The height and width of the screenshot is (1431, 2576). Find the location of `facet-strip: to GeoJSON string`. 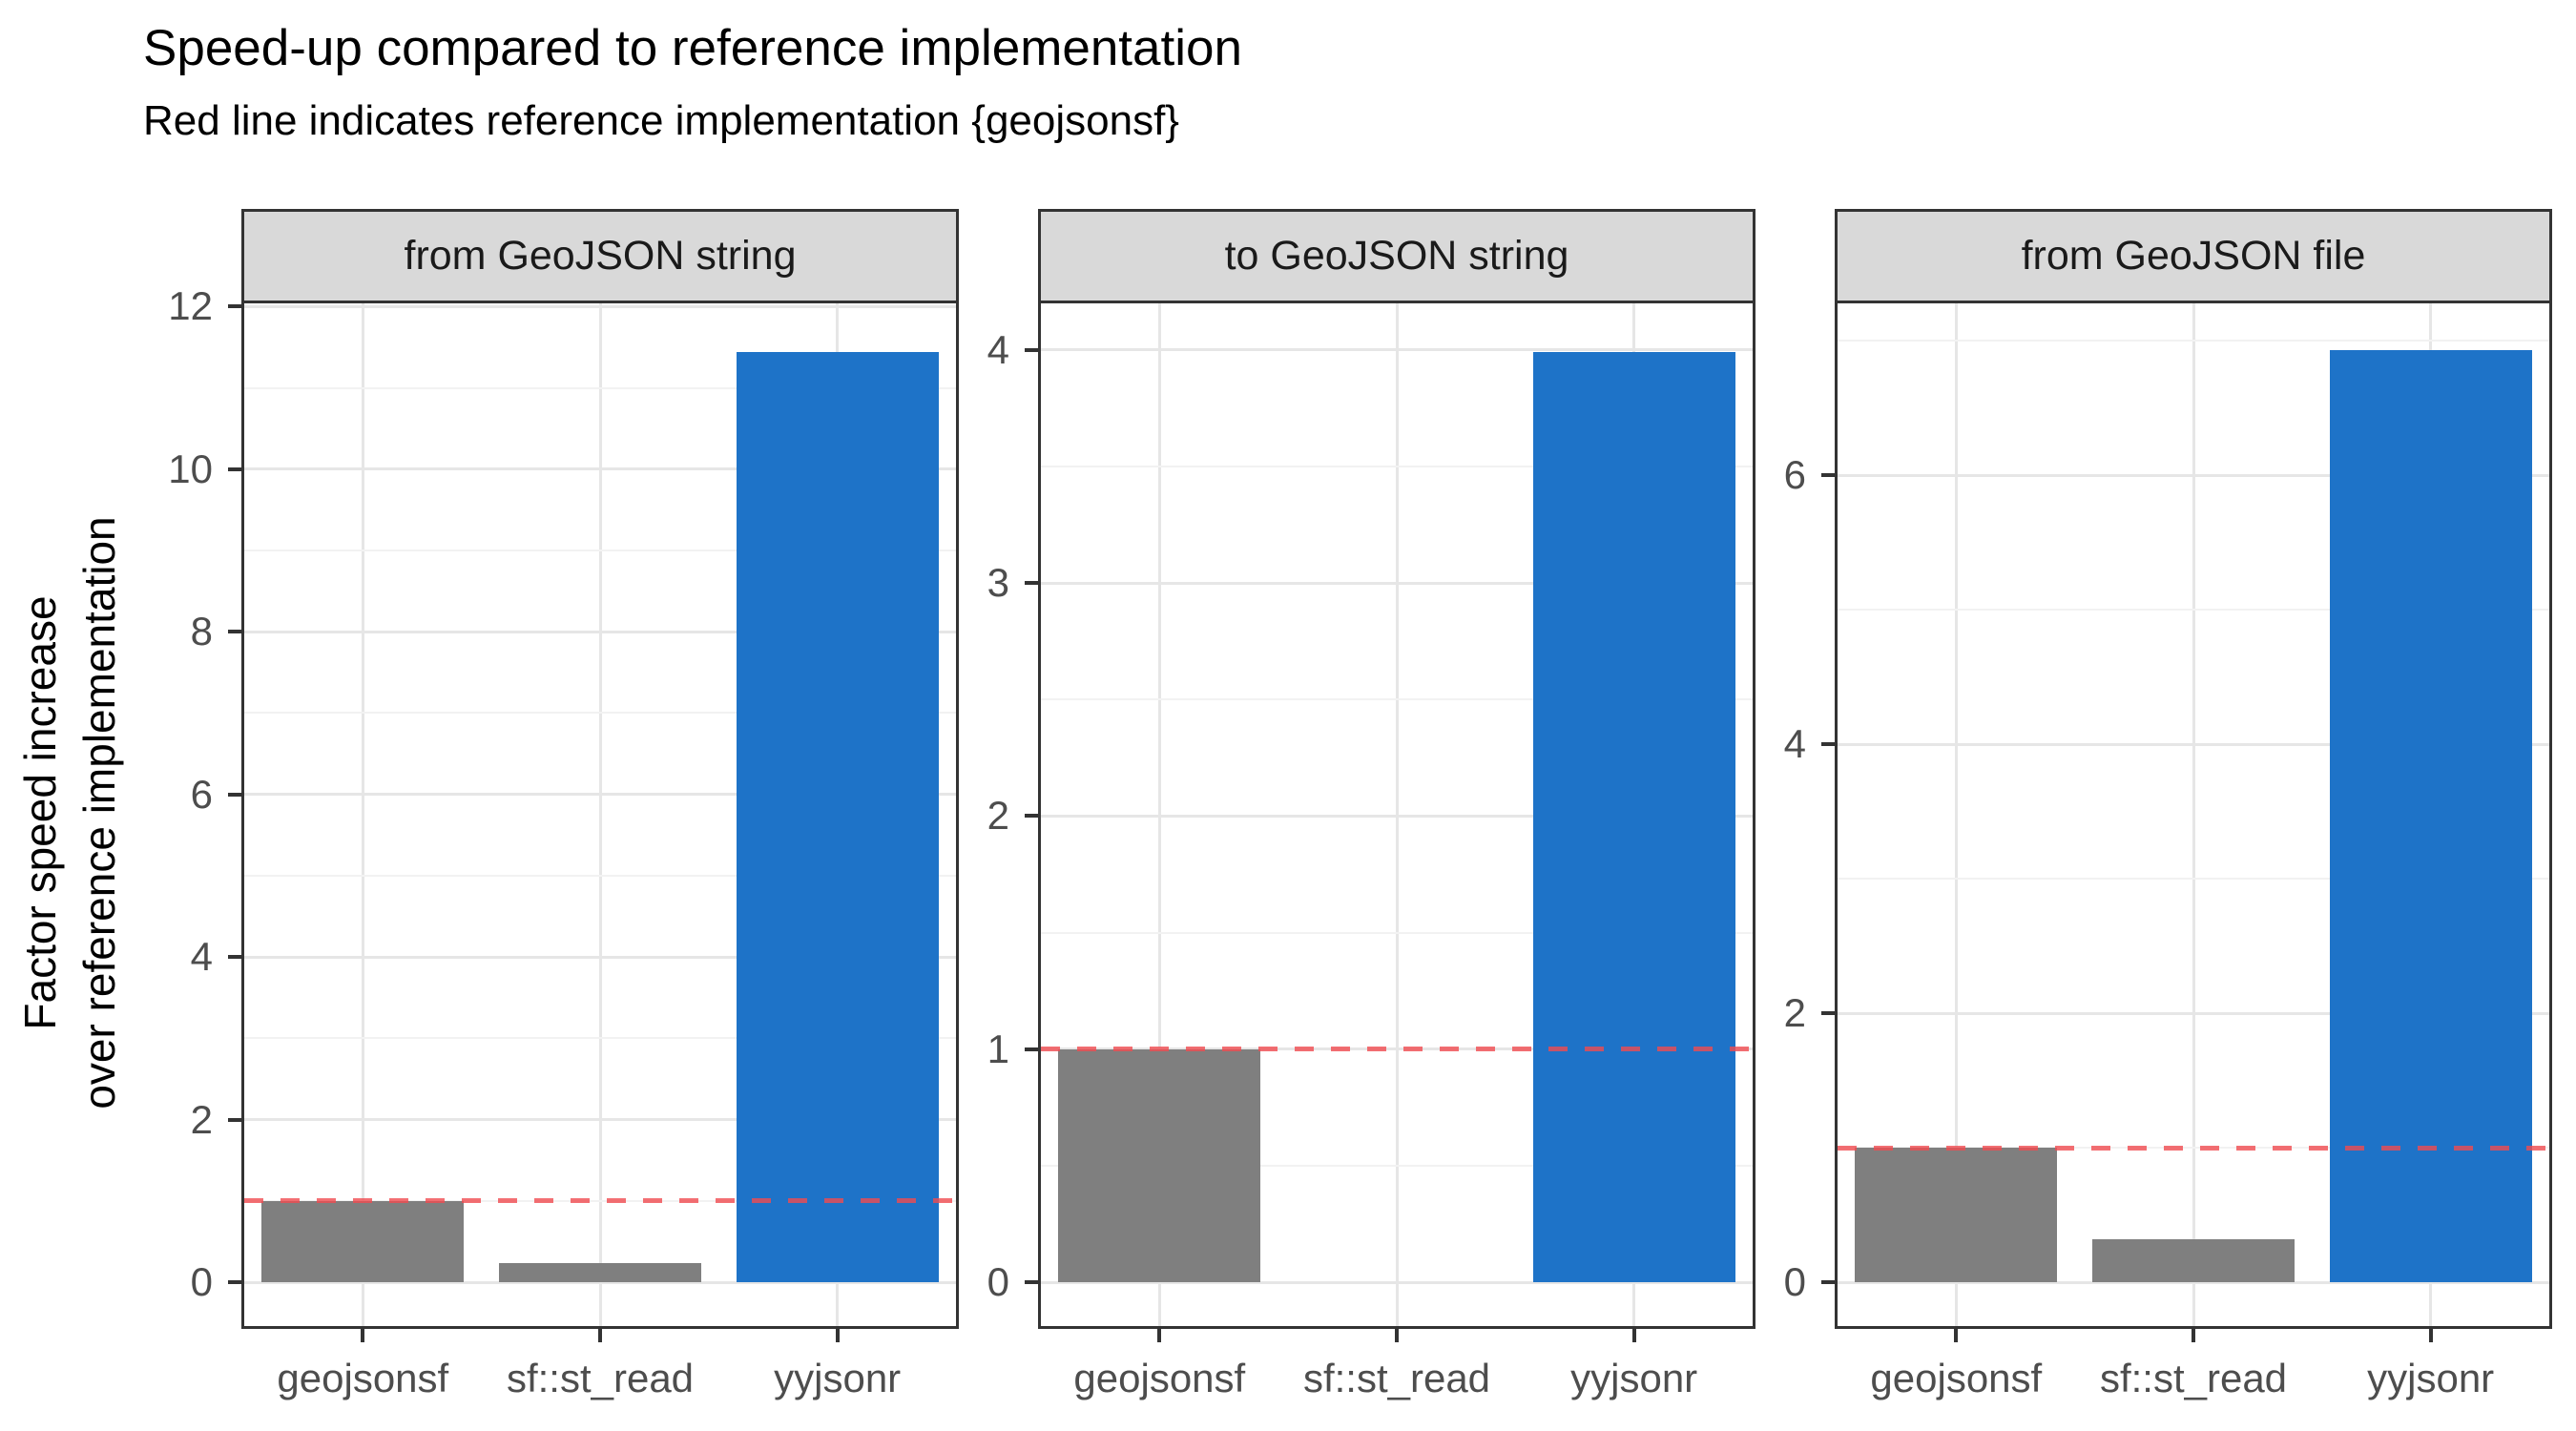

facet-strip: to GeoJSON string is located at coordinates (1396, 256).